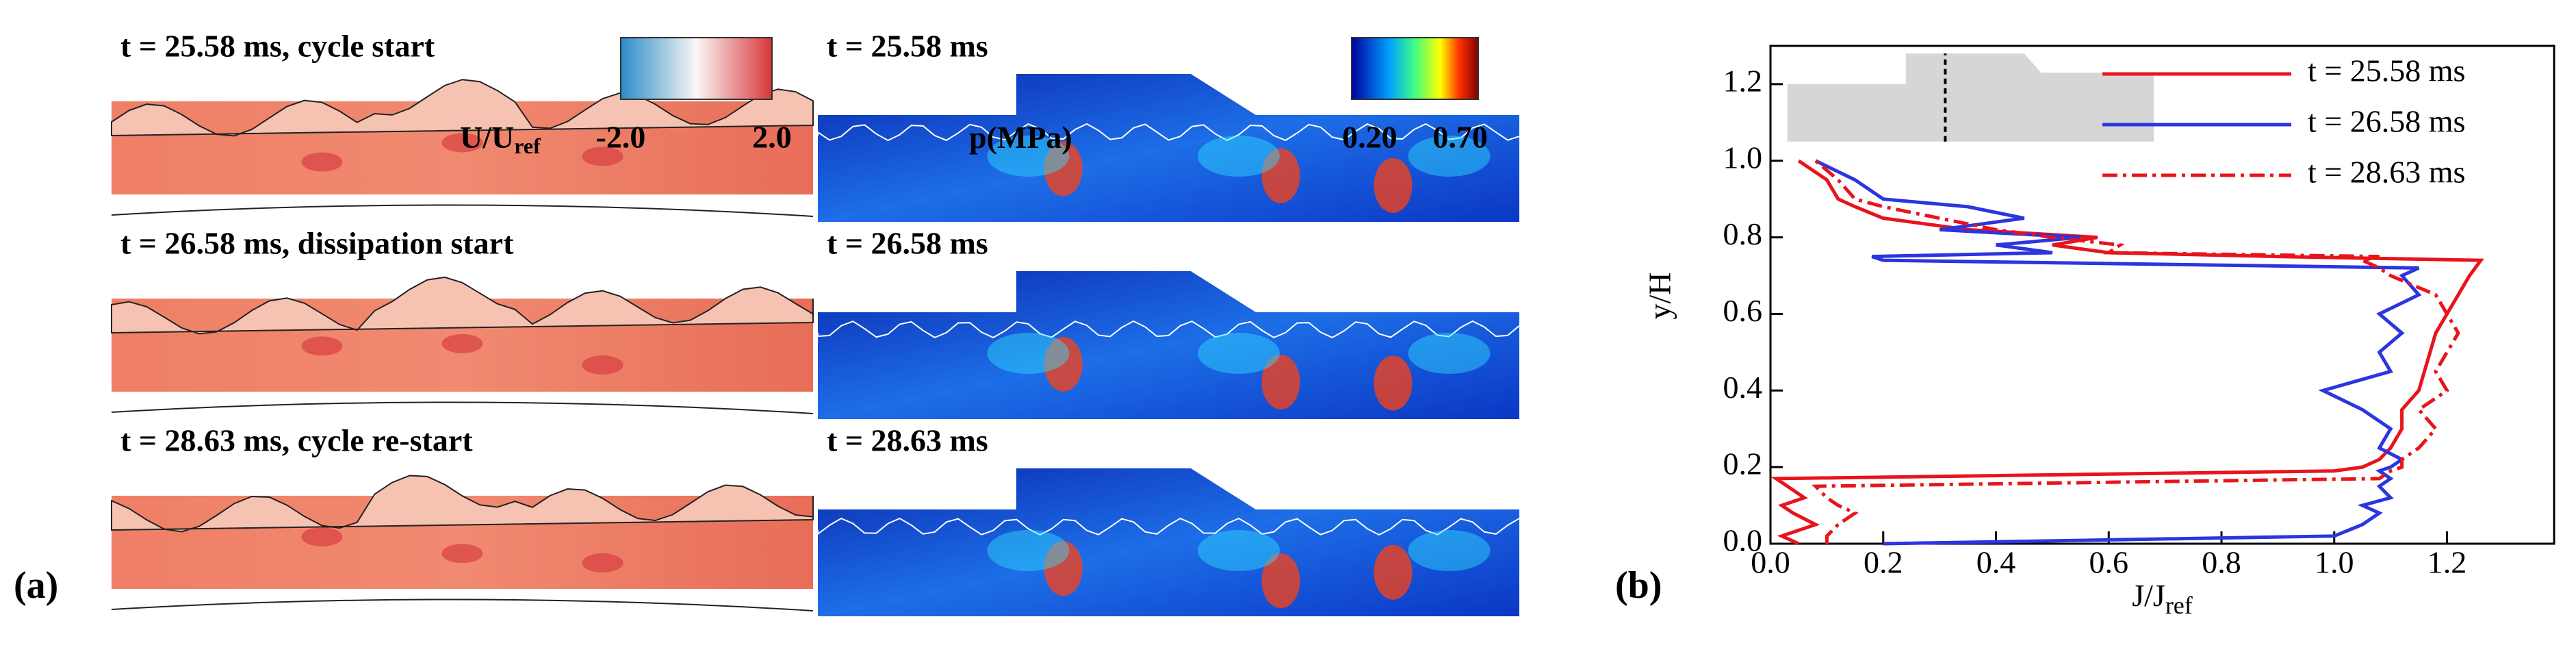 The image size is (2576, 656). What do you see at coordinates (908, 46) in the screenshot?
I see `field-title: t = 25.58 ms` at bounding box center [908, 46].